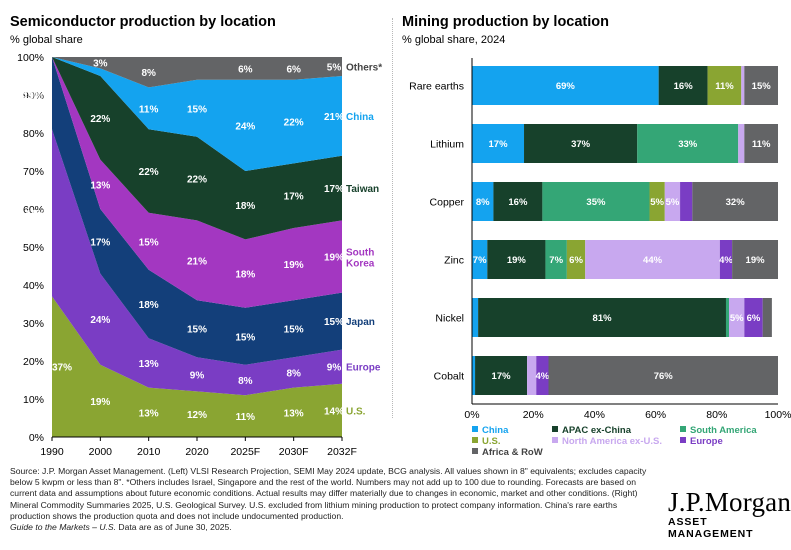 This screenshot has height=550, width=791. Describe the element at coordinates (436, 87) in the screenshot. I see `category-label: Rare earths` at that location.